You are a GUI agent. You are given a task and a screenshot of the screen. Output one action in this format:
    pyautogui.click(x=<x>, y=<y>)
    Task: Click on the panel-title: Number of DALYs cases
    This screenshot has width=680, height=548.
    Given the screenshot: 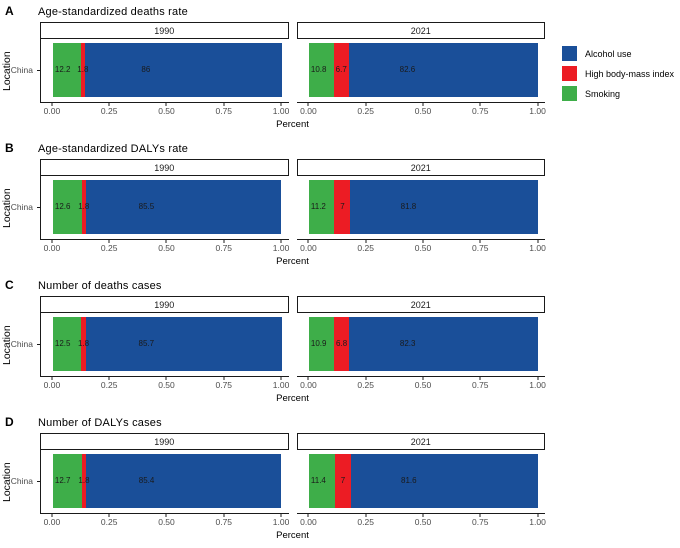 What is the action you would take?
    pyautogui.click(x=100, y=423)
    